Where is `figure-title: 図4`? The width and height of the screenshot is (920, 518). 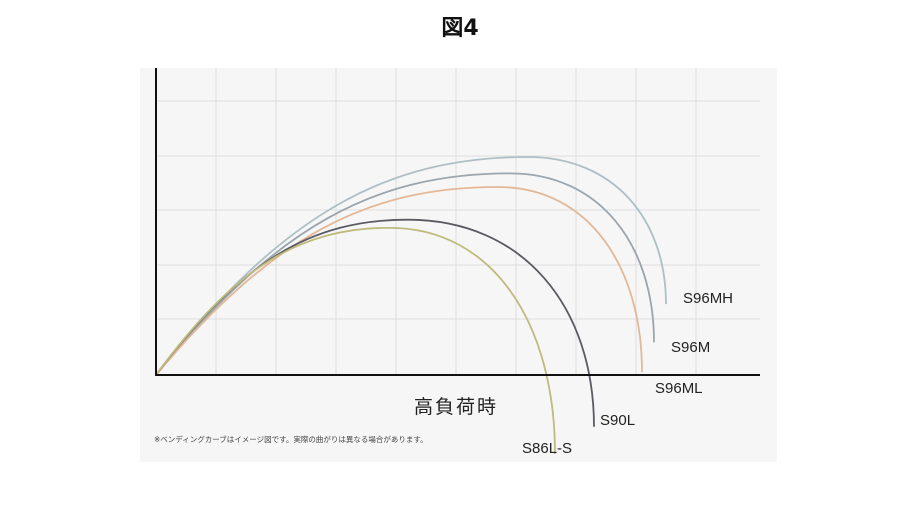
figure-title: 図4 is located at coordinates (460, 28).